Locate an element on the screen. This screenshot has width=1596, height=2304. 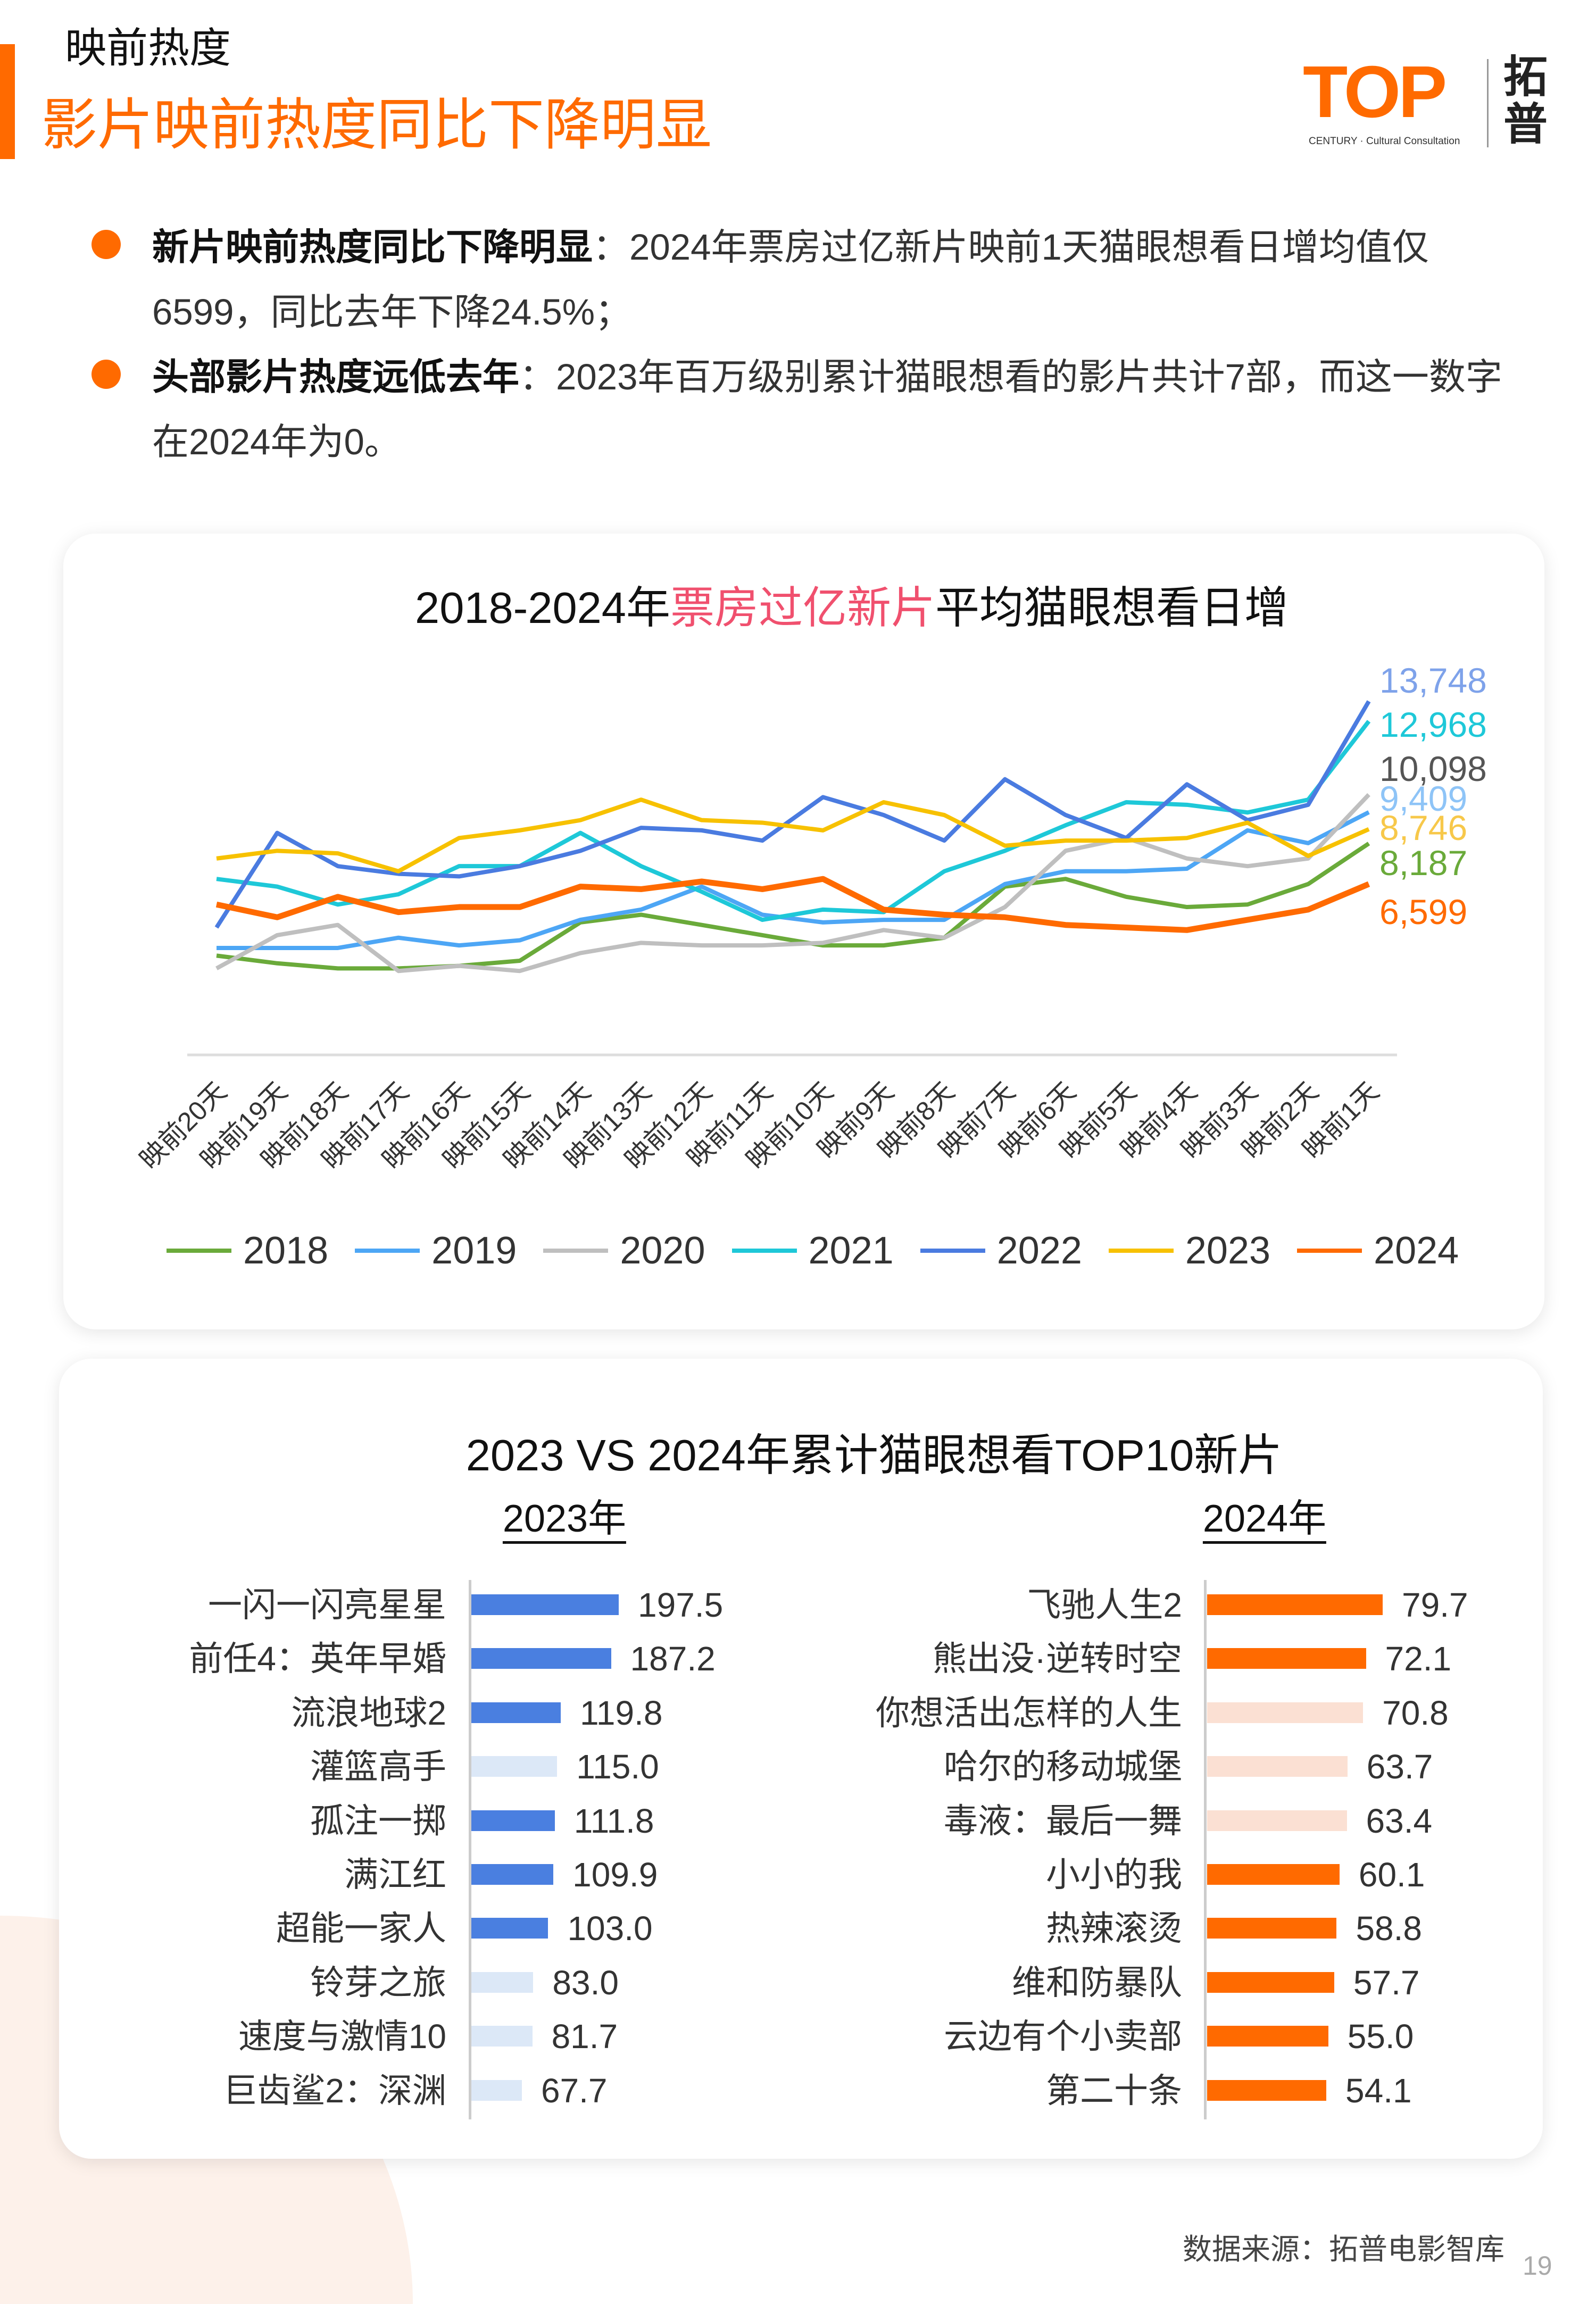
bar-row-label: 你想活出怎样的人生 is located at coordinates (591, 1715).